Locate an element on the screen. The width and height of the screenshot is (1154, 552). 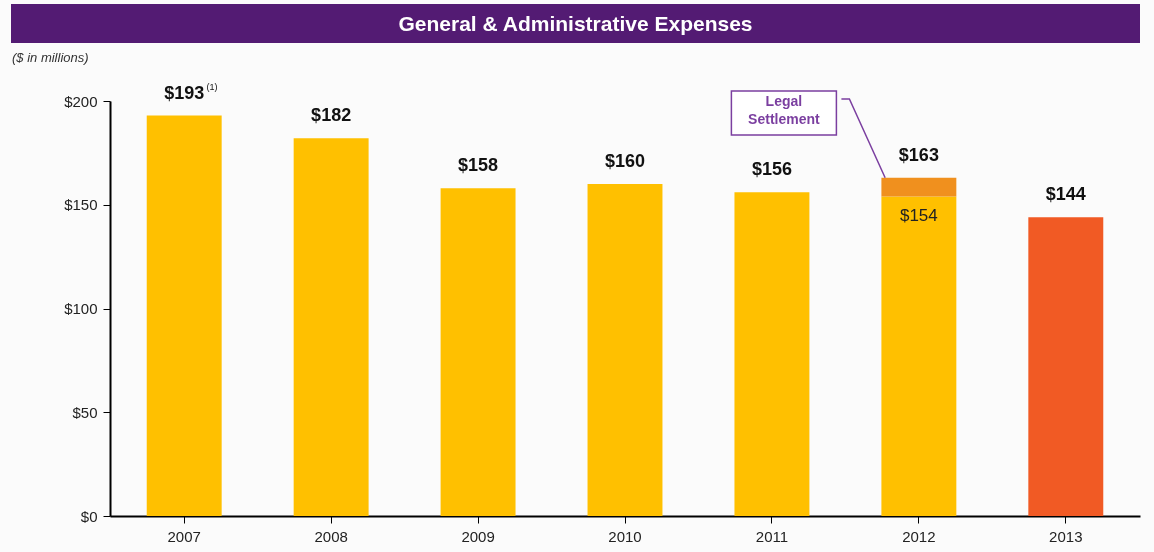
total-label: $144 is located at coordinates (1065, 194).